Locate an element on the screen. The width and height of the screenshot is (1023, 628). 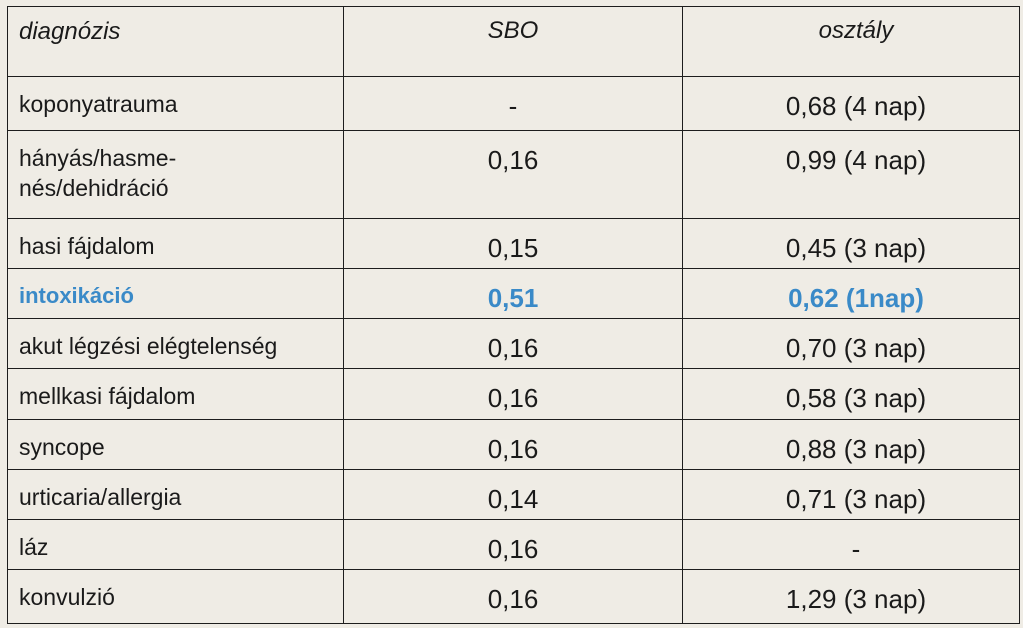
osztaly-cell: 0,88 (3 nap) is located at coordinates (851, 444).